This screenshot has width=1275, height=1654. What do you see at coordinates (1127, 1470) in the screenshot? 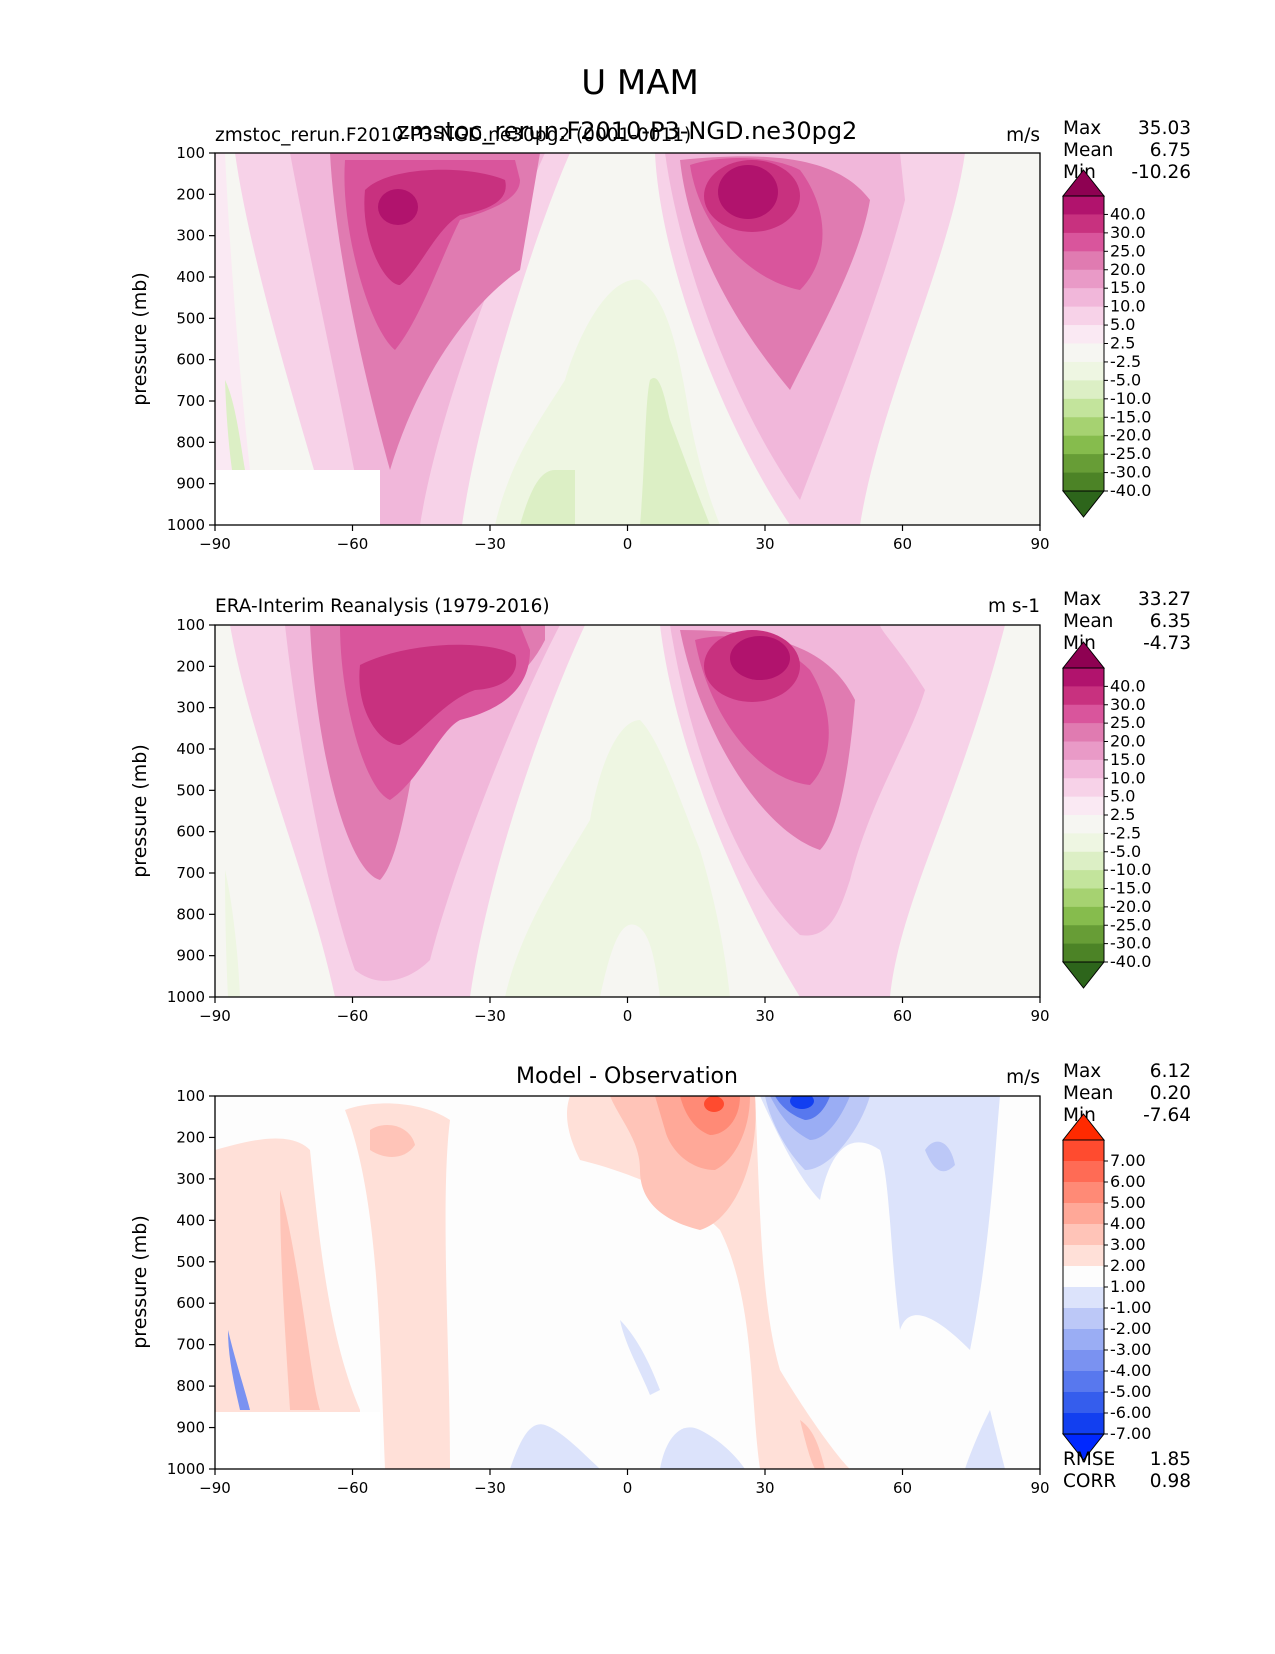
I see `panel-difference-extra-stats: RMSE 1.85 CORR 0.98` at bounding box center [1127, 1470].